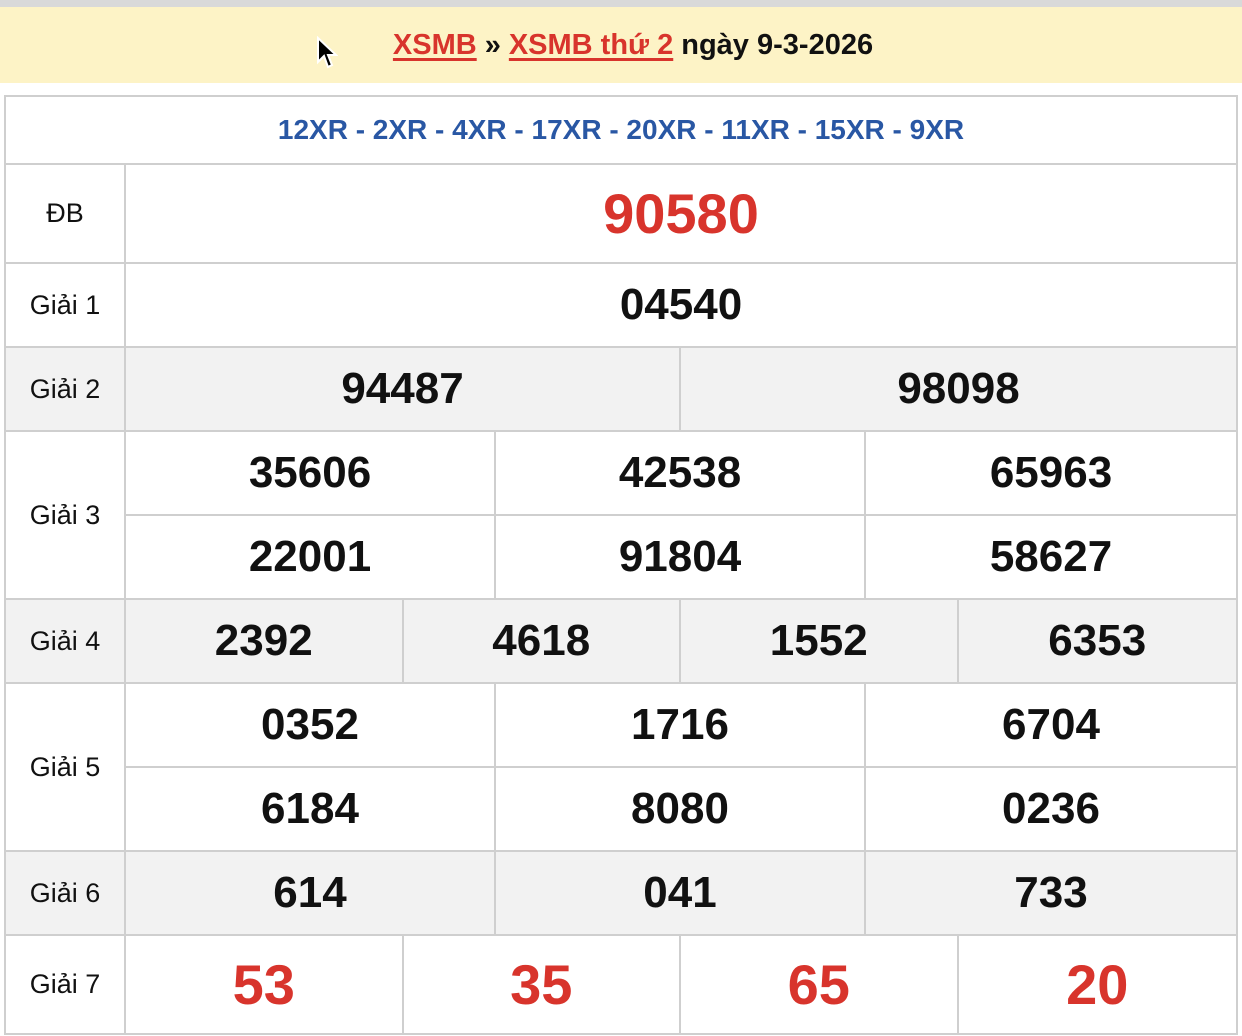  Describe the element at coordinates (403, 389) in the screenshot. I see `prize-number: 94487` at that location.